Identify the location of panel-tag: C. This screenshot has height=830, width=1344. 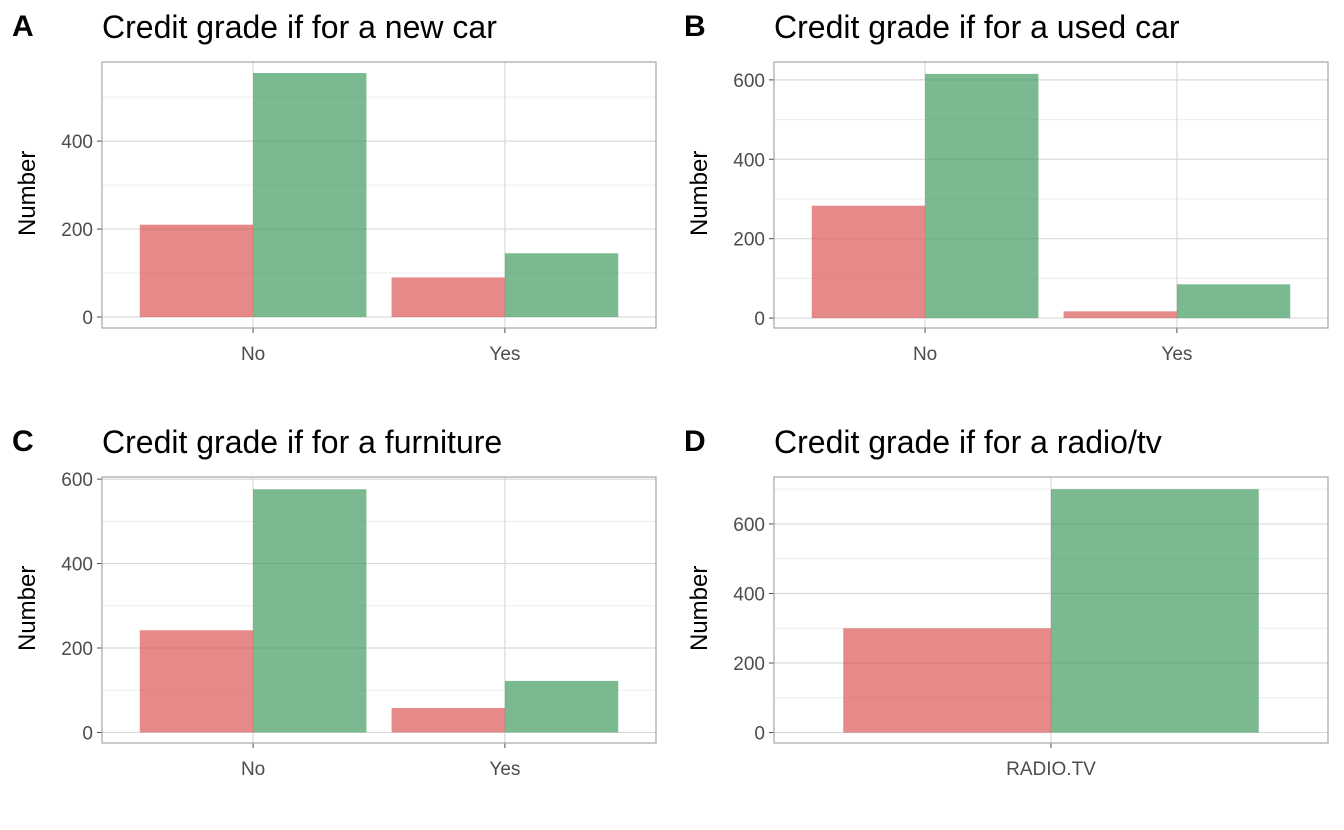
(23, 441).